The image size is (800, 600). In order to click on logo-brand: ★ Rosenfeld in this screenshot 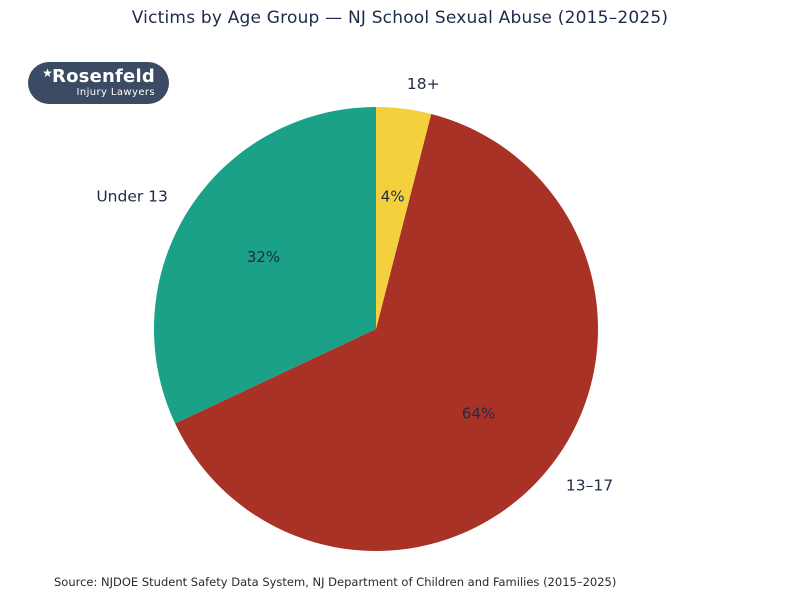, I will do `click(98, 76)`.